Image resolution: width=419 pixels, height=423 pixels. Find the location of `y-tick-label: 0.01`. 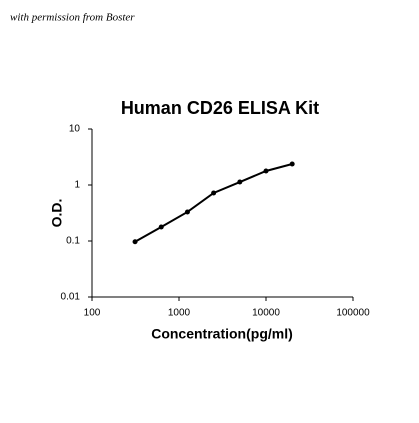

y-tick-label: 0.01 is located at coordinates (71, 297).